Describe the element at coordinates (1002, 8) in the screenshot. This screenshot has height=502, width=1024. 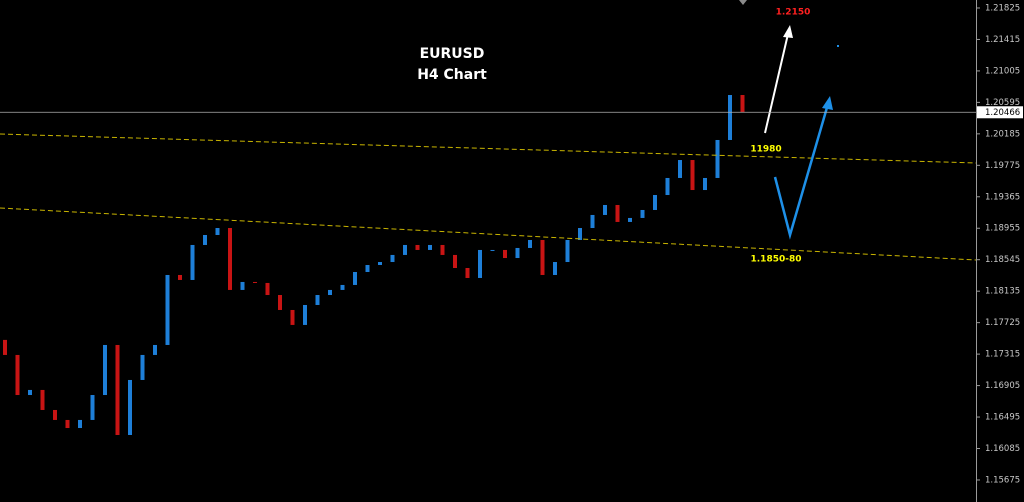
I see `y-tick-label: 1.21825` at that location.